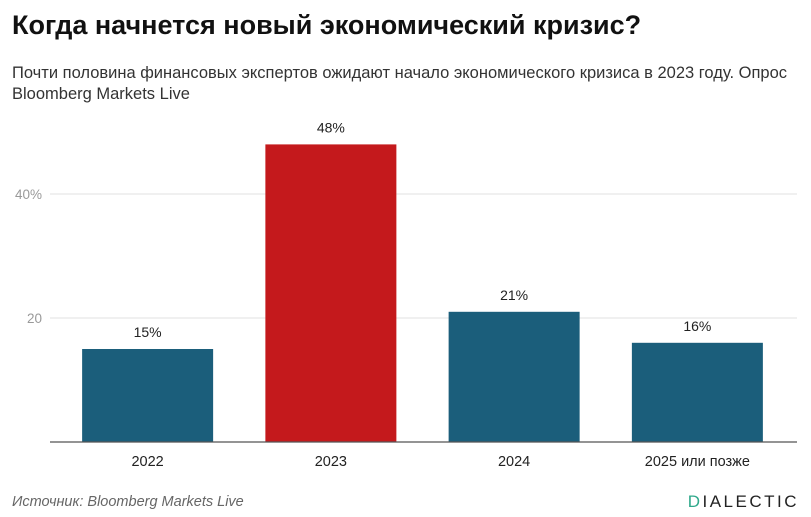  I want to click on x-tick-label: 2022, so click(147, 462).